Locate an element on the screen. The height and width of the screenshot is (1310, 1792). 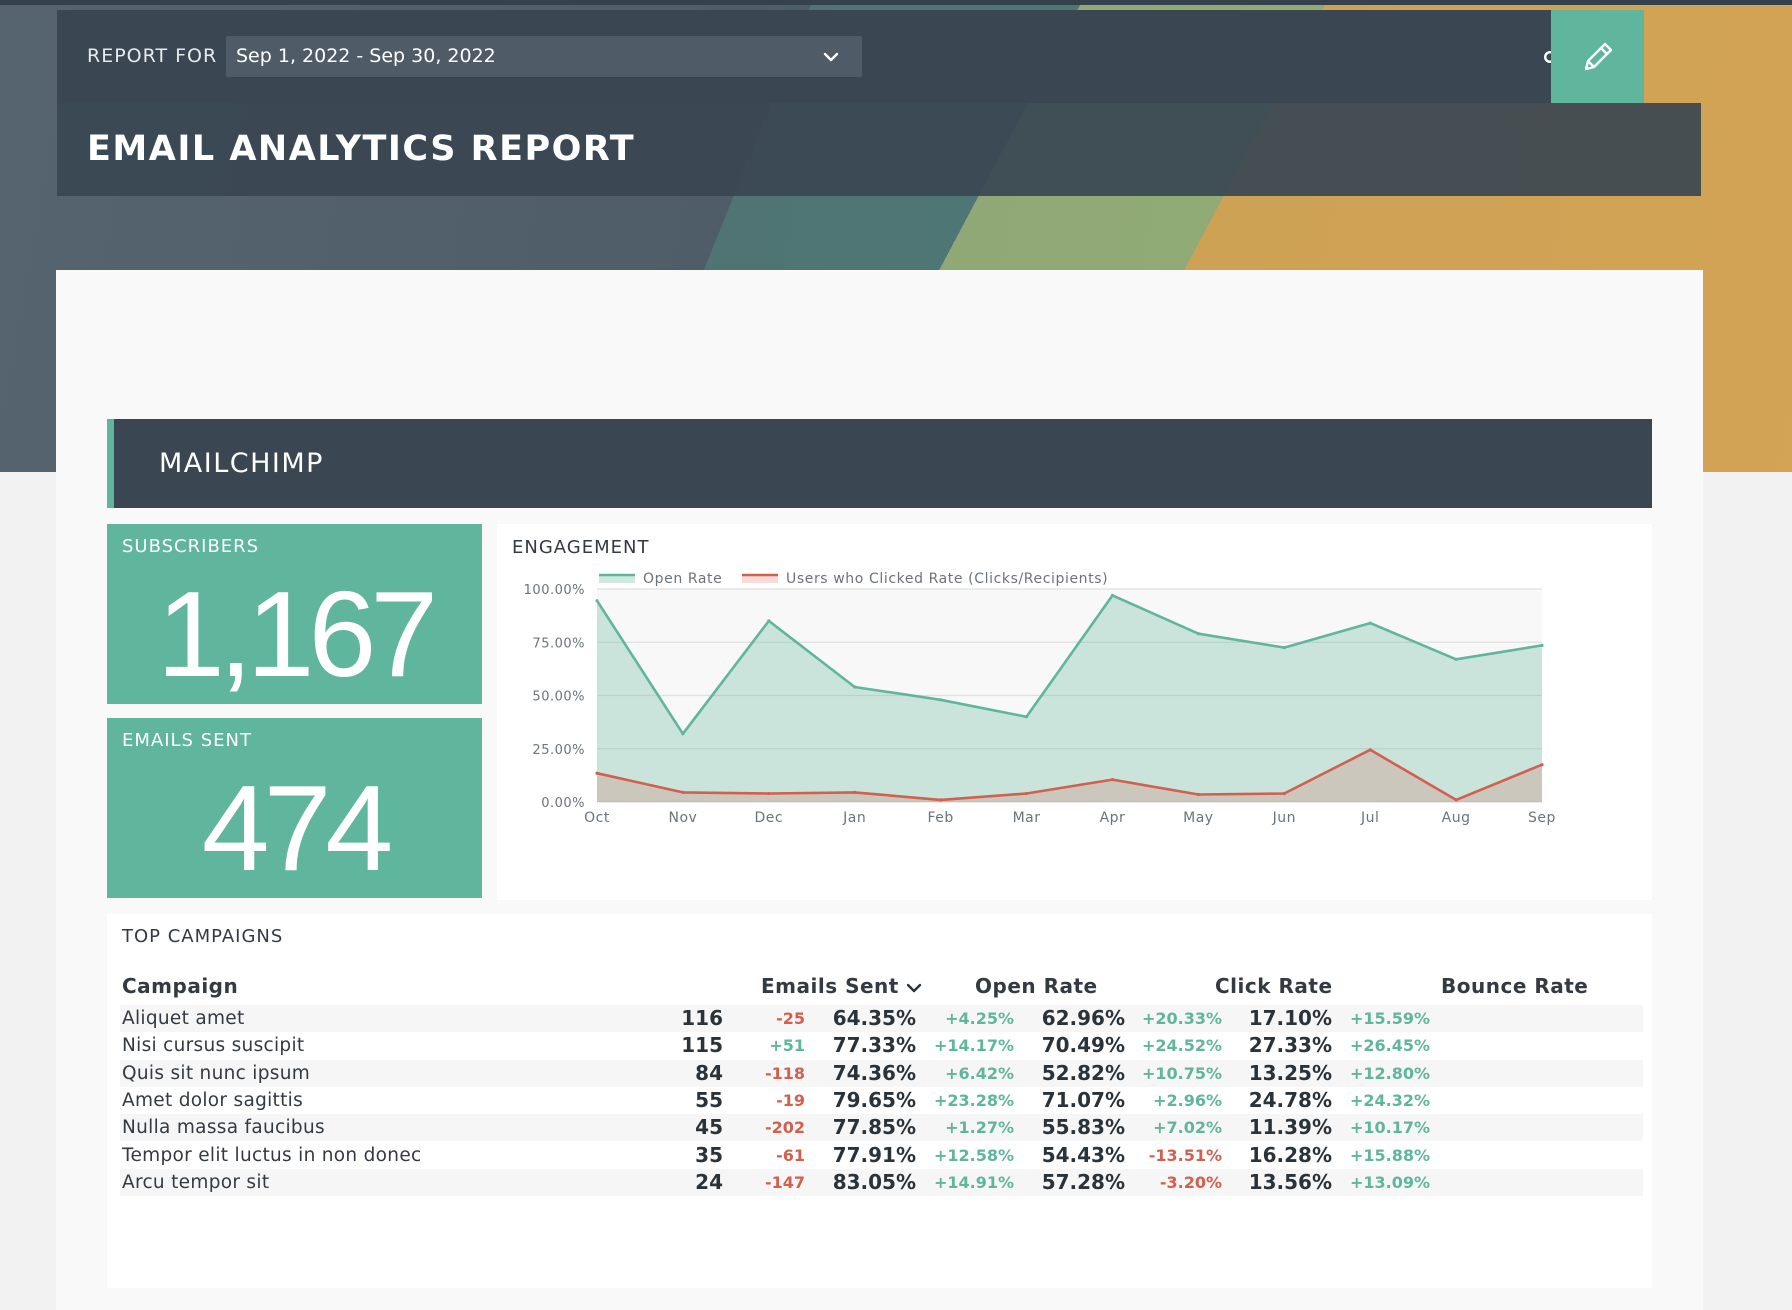
date-range-select: Sep 1, 2022 - Sep 30, 2022 is located at coordinates (544, 56).